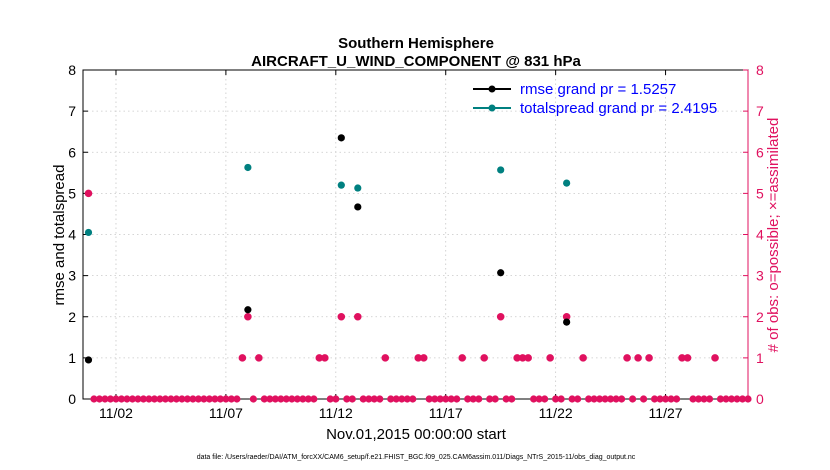 The image size is (830, 470). I want to click on right-y-tick-label: 7, so click(760, 111).